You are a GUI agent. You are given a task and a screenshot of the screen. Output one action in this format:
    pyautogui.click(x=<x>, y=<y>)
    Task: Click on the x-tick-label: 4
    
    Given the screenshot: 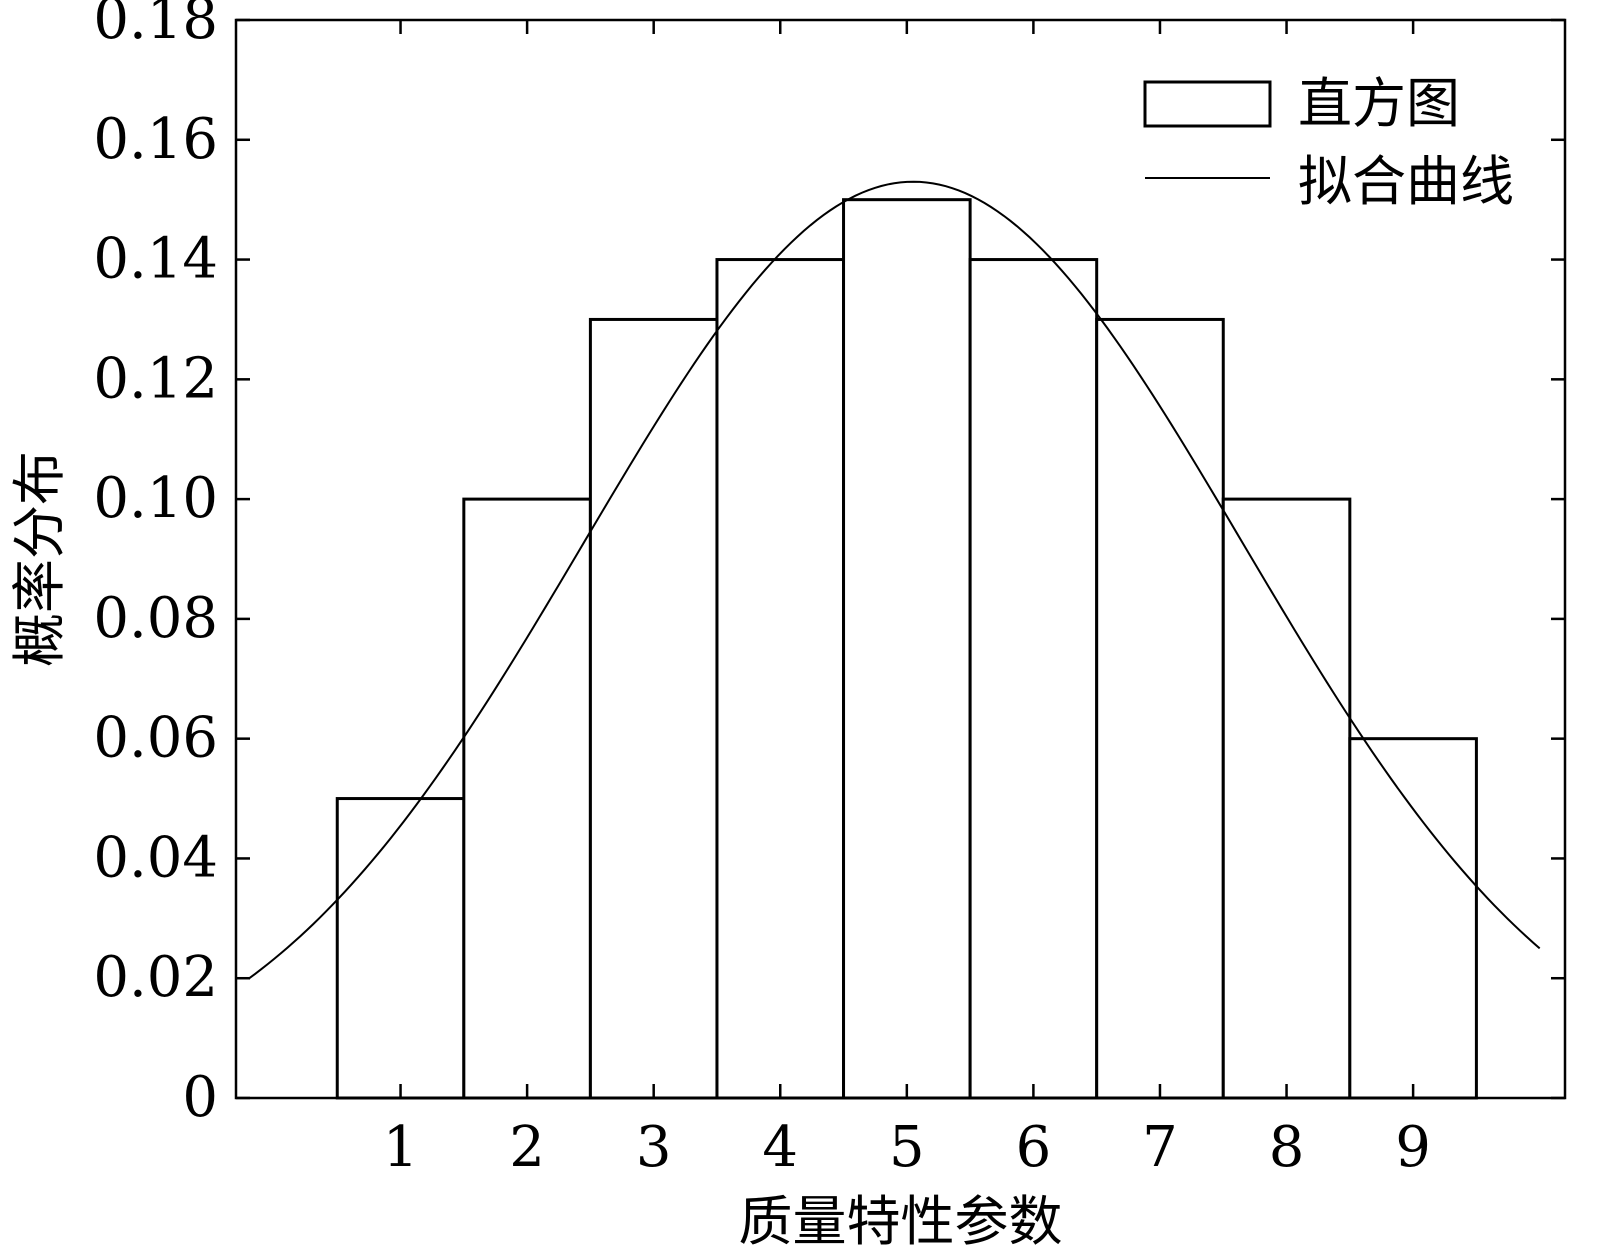 What is the action you would take?
    pyautogui.click(x=780, y=1147)
    